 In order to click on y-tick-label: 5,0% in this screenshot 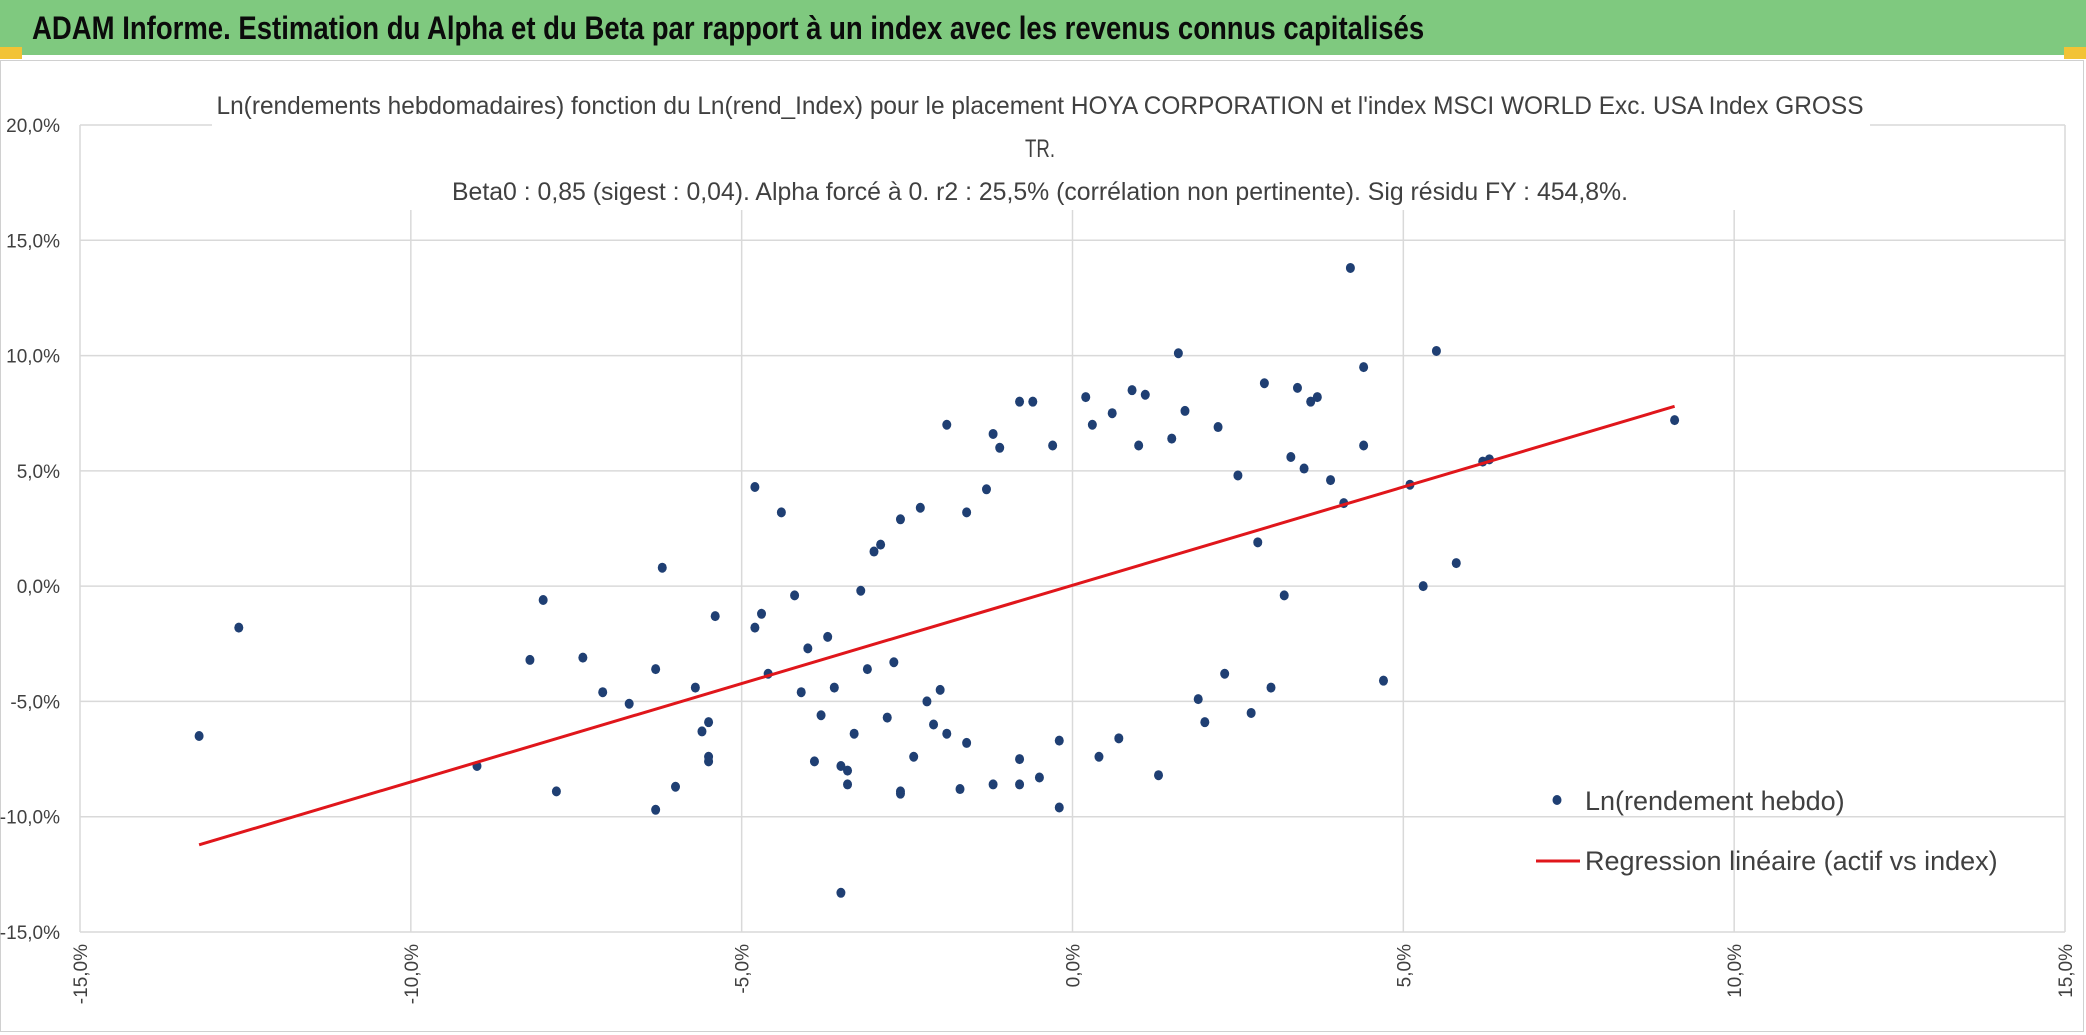, I will do `click(38, 472)`.